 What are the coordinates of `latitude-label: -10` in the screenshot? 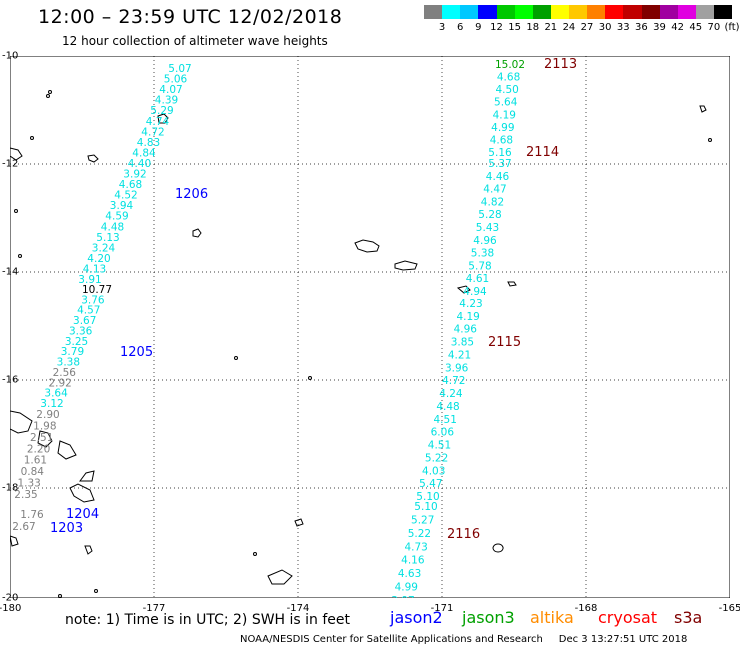 It's located at (10, 56).